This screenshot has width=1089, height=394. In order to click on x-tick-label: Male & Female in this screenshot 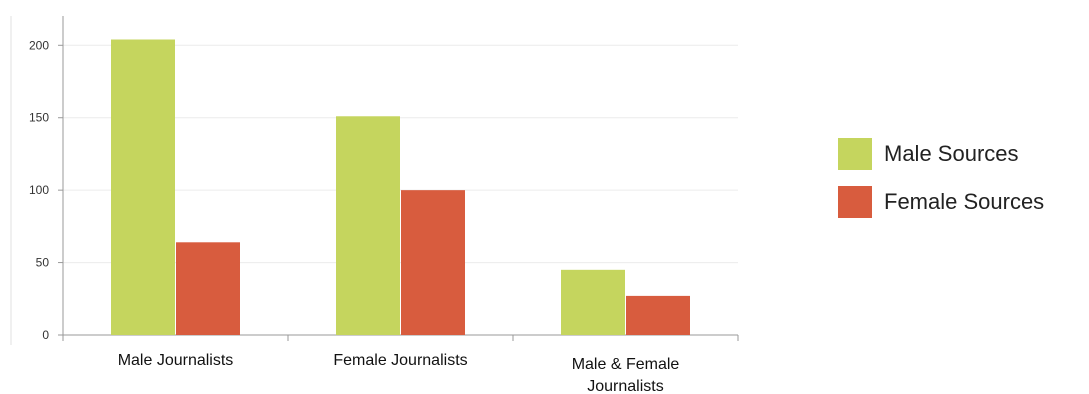, I will do `click(626, 364)`.